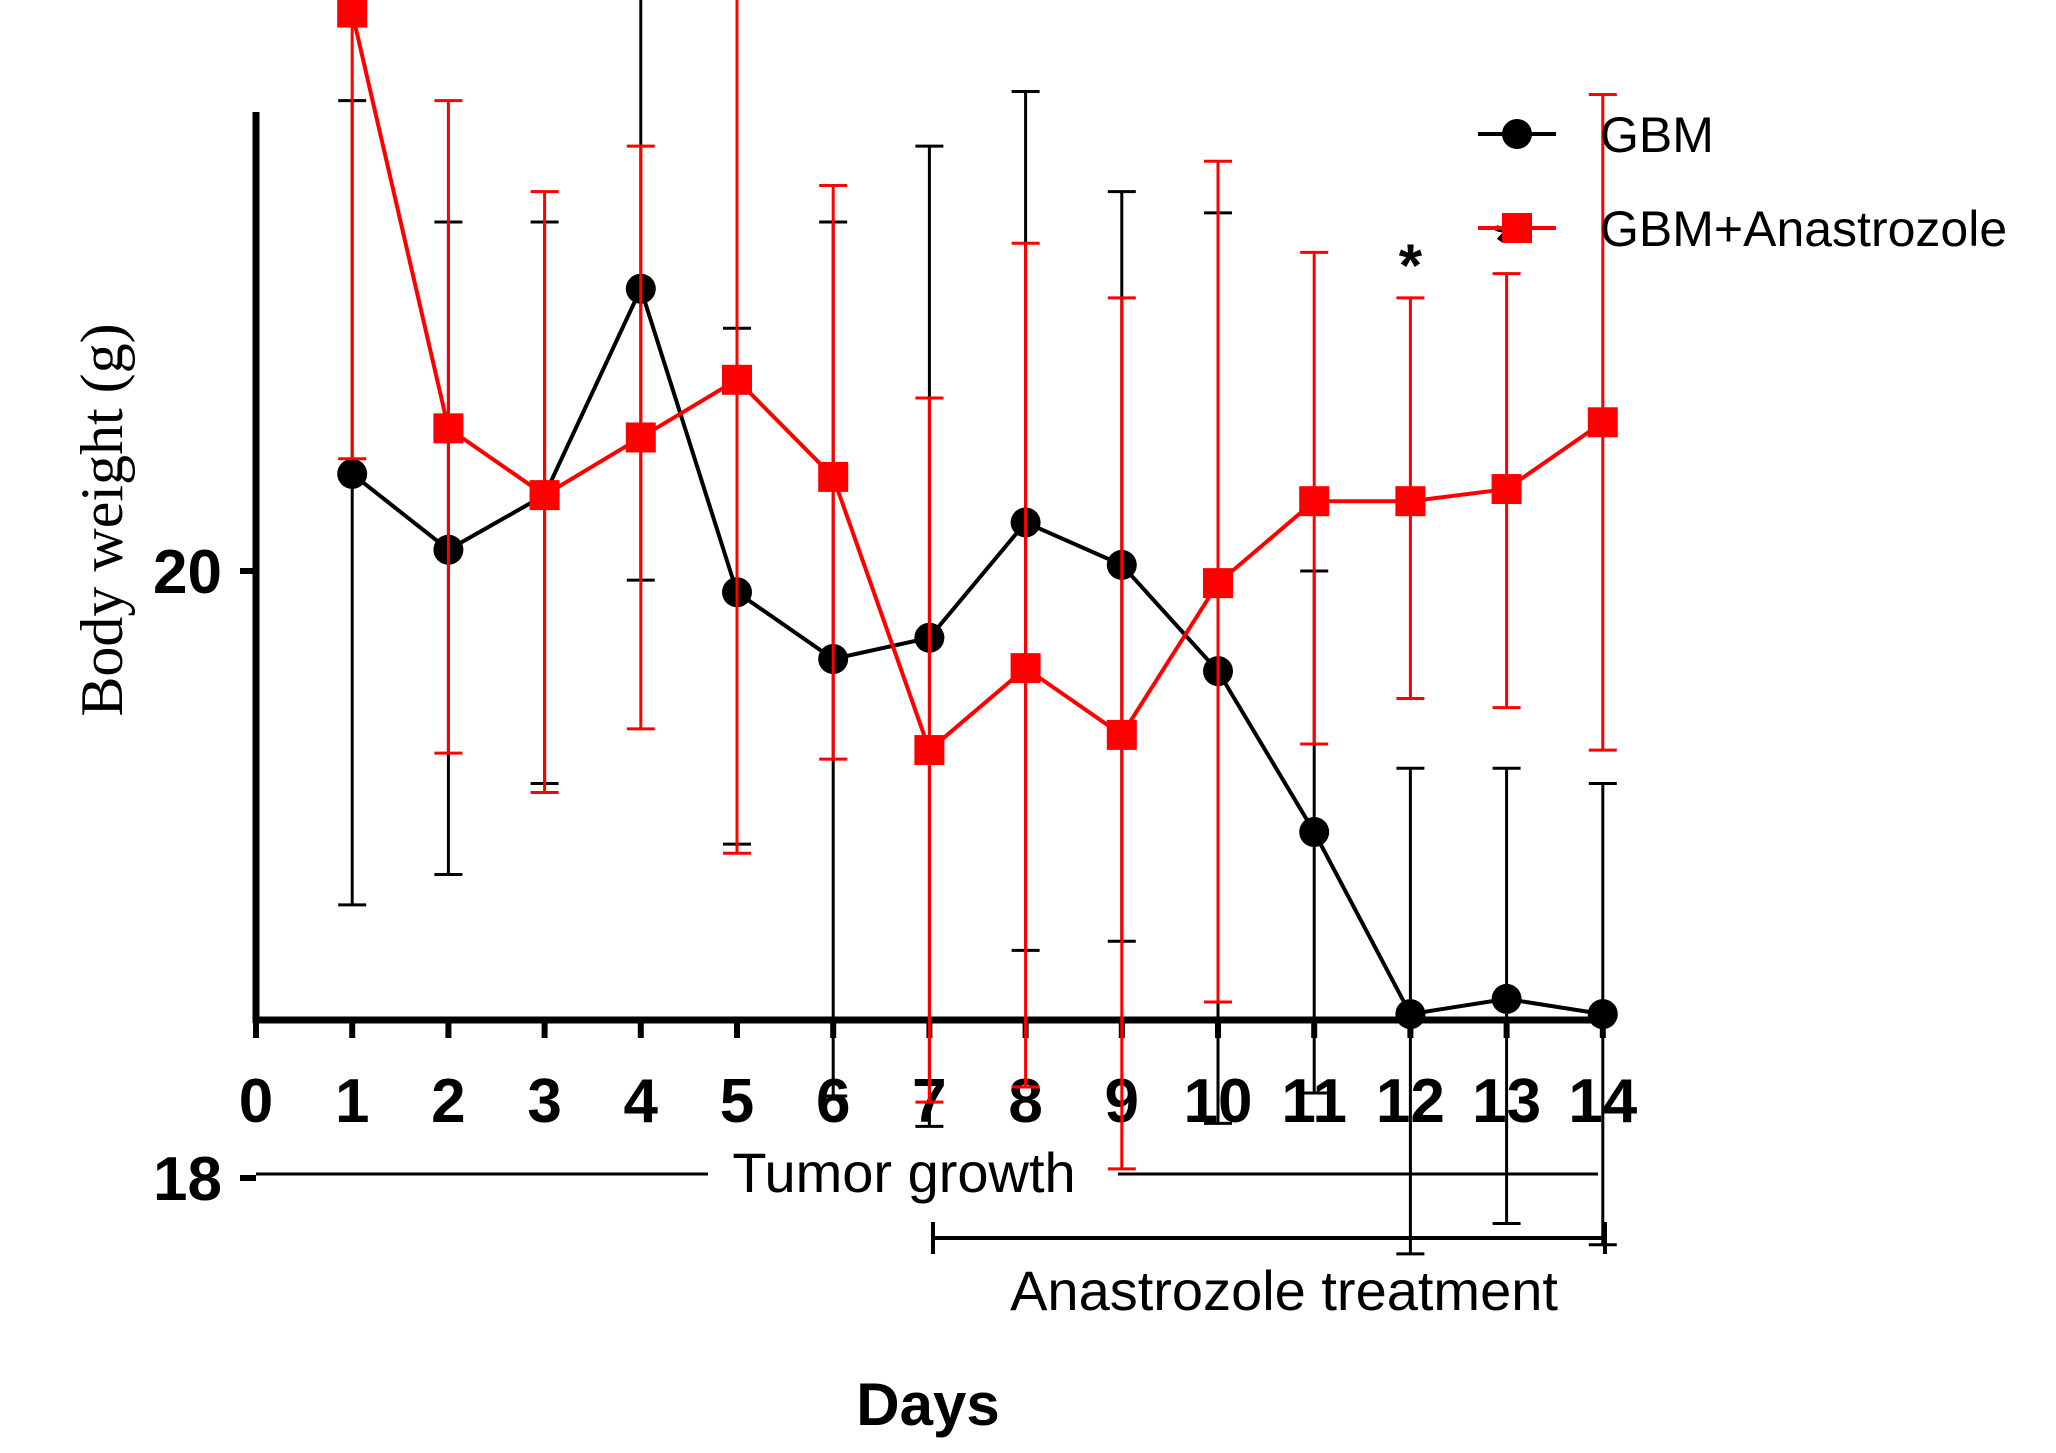  What do you see at coordinates (641, 1101) in the screenshot?
I see `x-tick-label: 4` at bounding box center [641, 1101].